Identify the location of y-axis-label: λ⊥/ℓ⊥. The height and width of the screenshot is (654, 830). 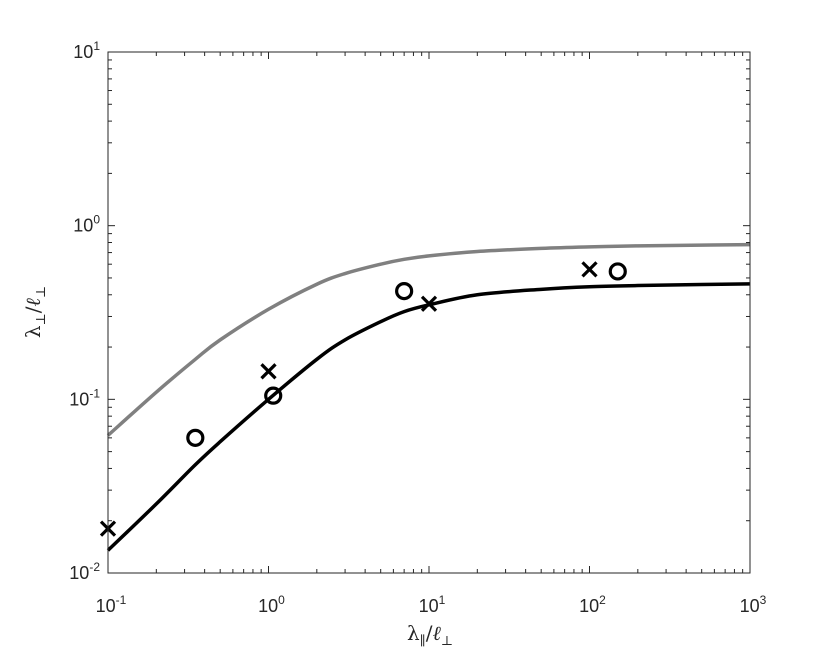
(35, 312).